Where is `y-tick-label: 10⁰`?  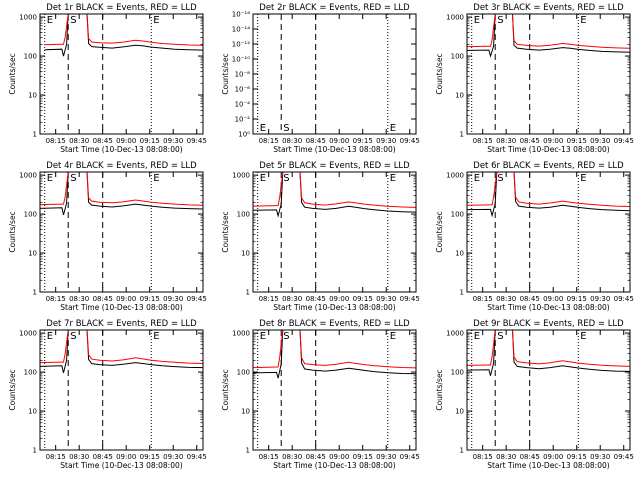
y-tick-label: 10⁰ is located at coordinates (244, 135).